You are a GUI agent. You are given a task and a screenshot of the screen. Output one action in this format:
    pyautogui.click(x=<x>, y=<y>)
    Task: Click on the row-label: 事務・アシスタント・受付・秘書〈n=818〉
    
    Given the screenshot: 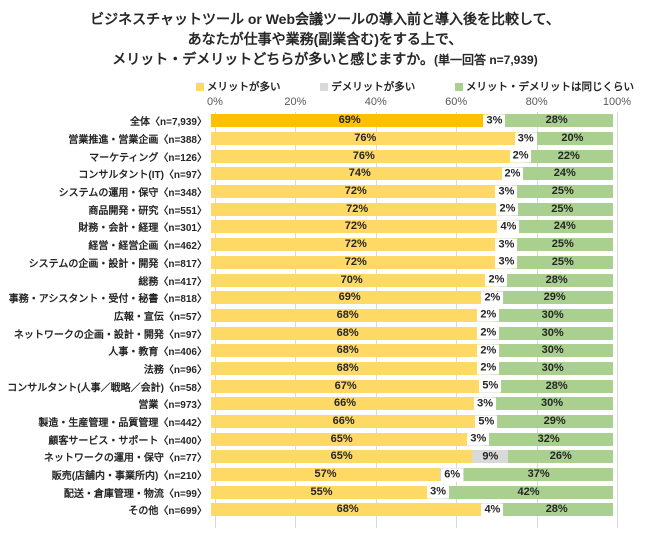 What is the action you would take?
    pyautogui.click(x=107, y=300)
    